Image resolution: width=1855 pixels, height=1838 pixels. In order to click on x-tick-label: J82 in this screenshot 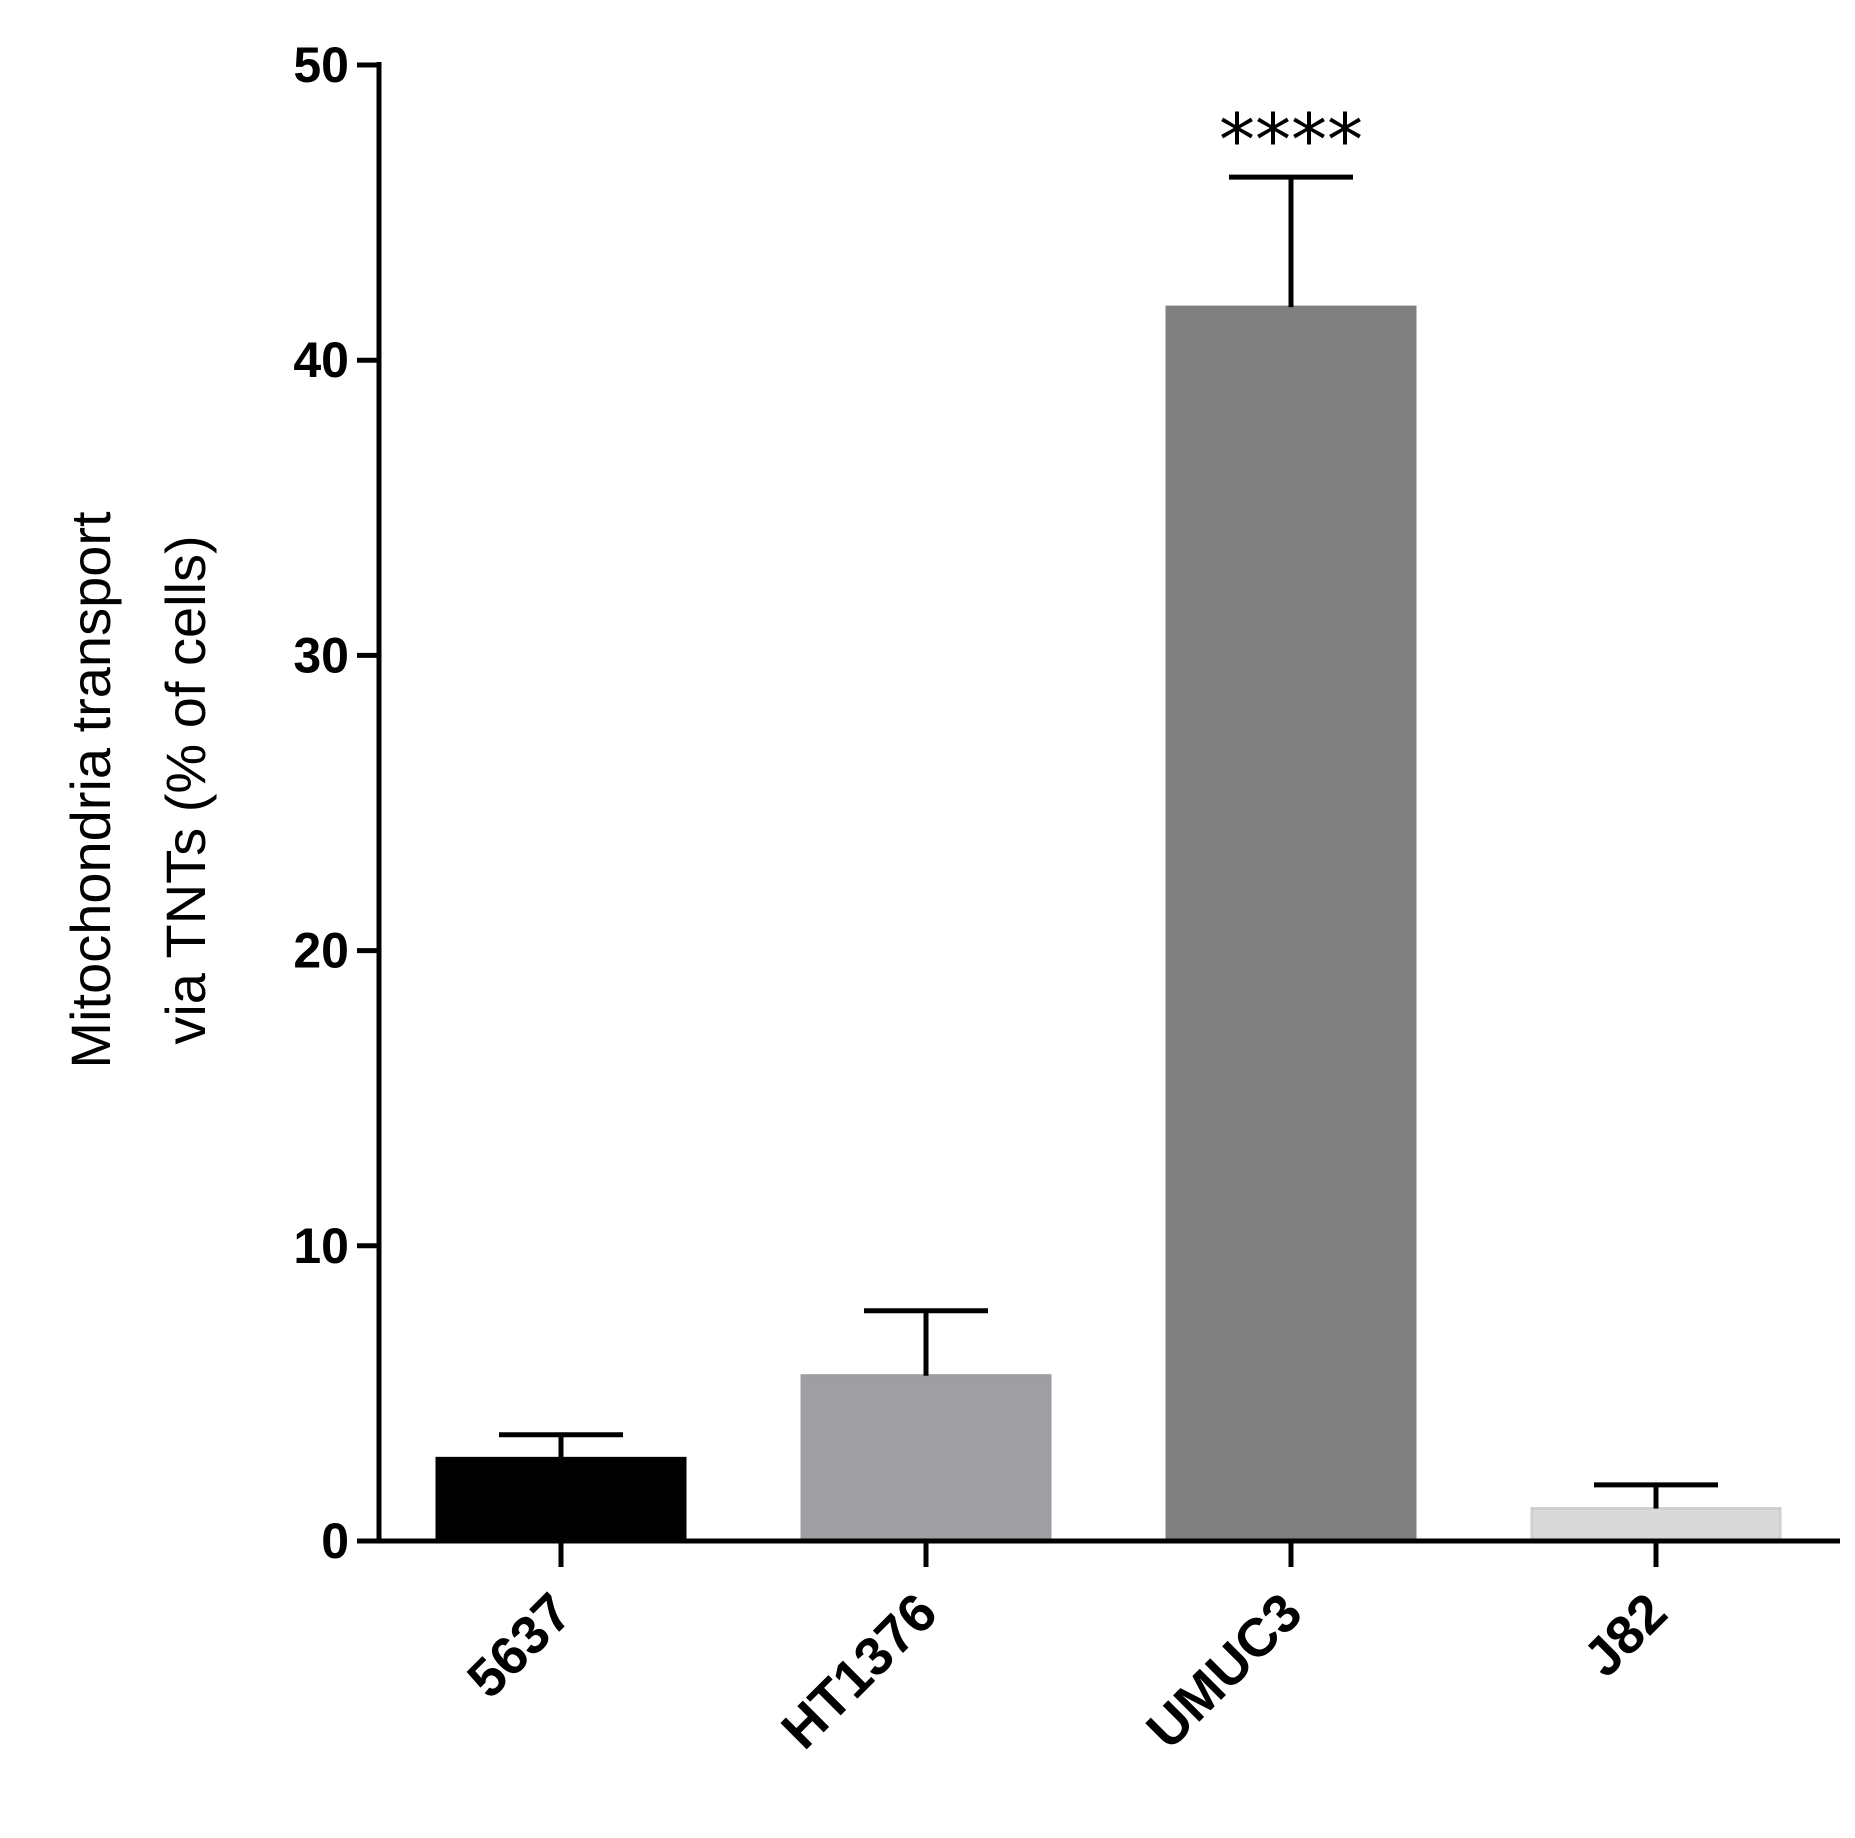, I will do `click(1625, 1635)`.